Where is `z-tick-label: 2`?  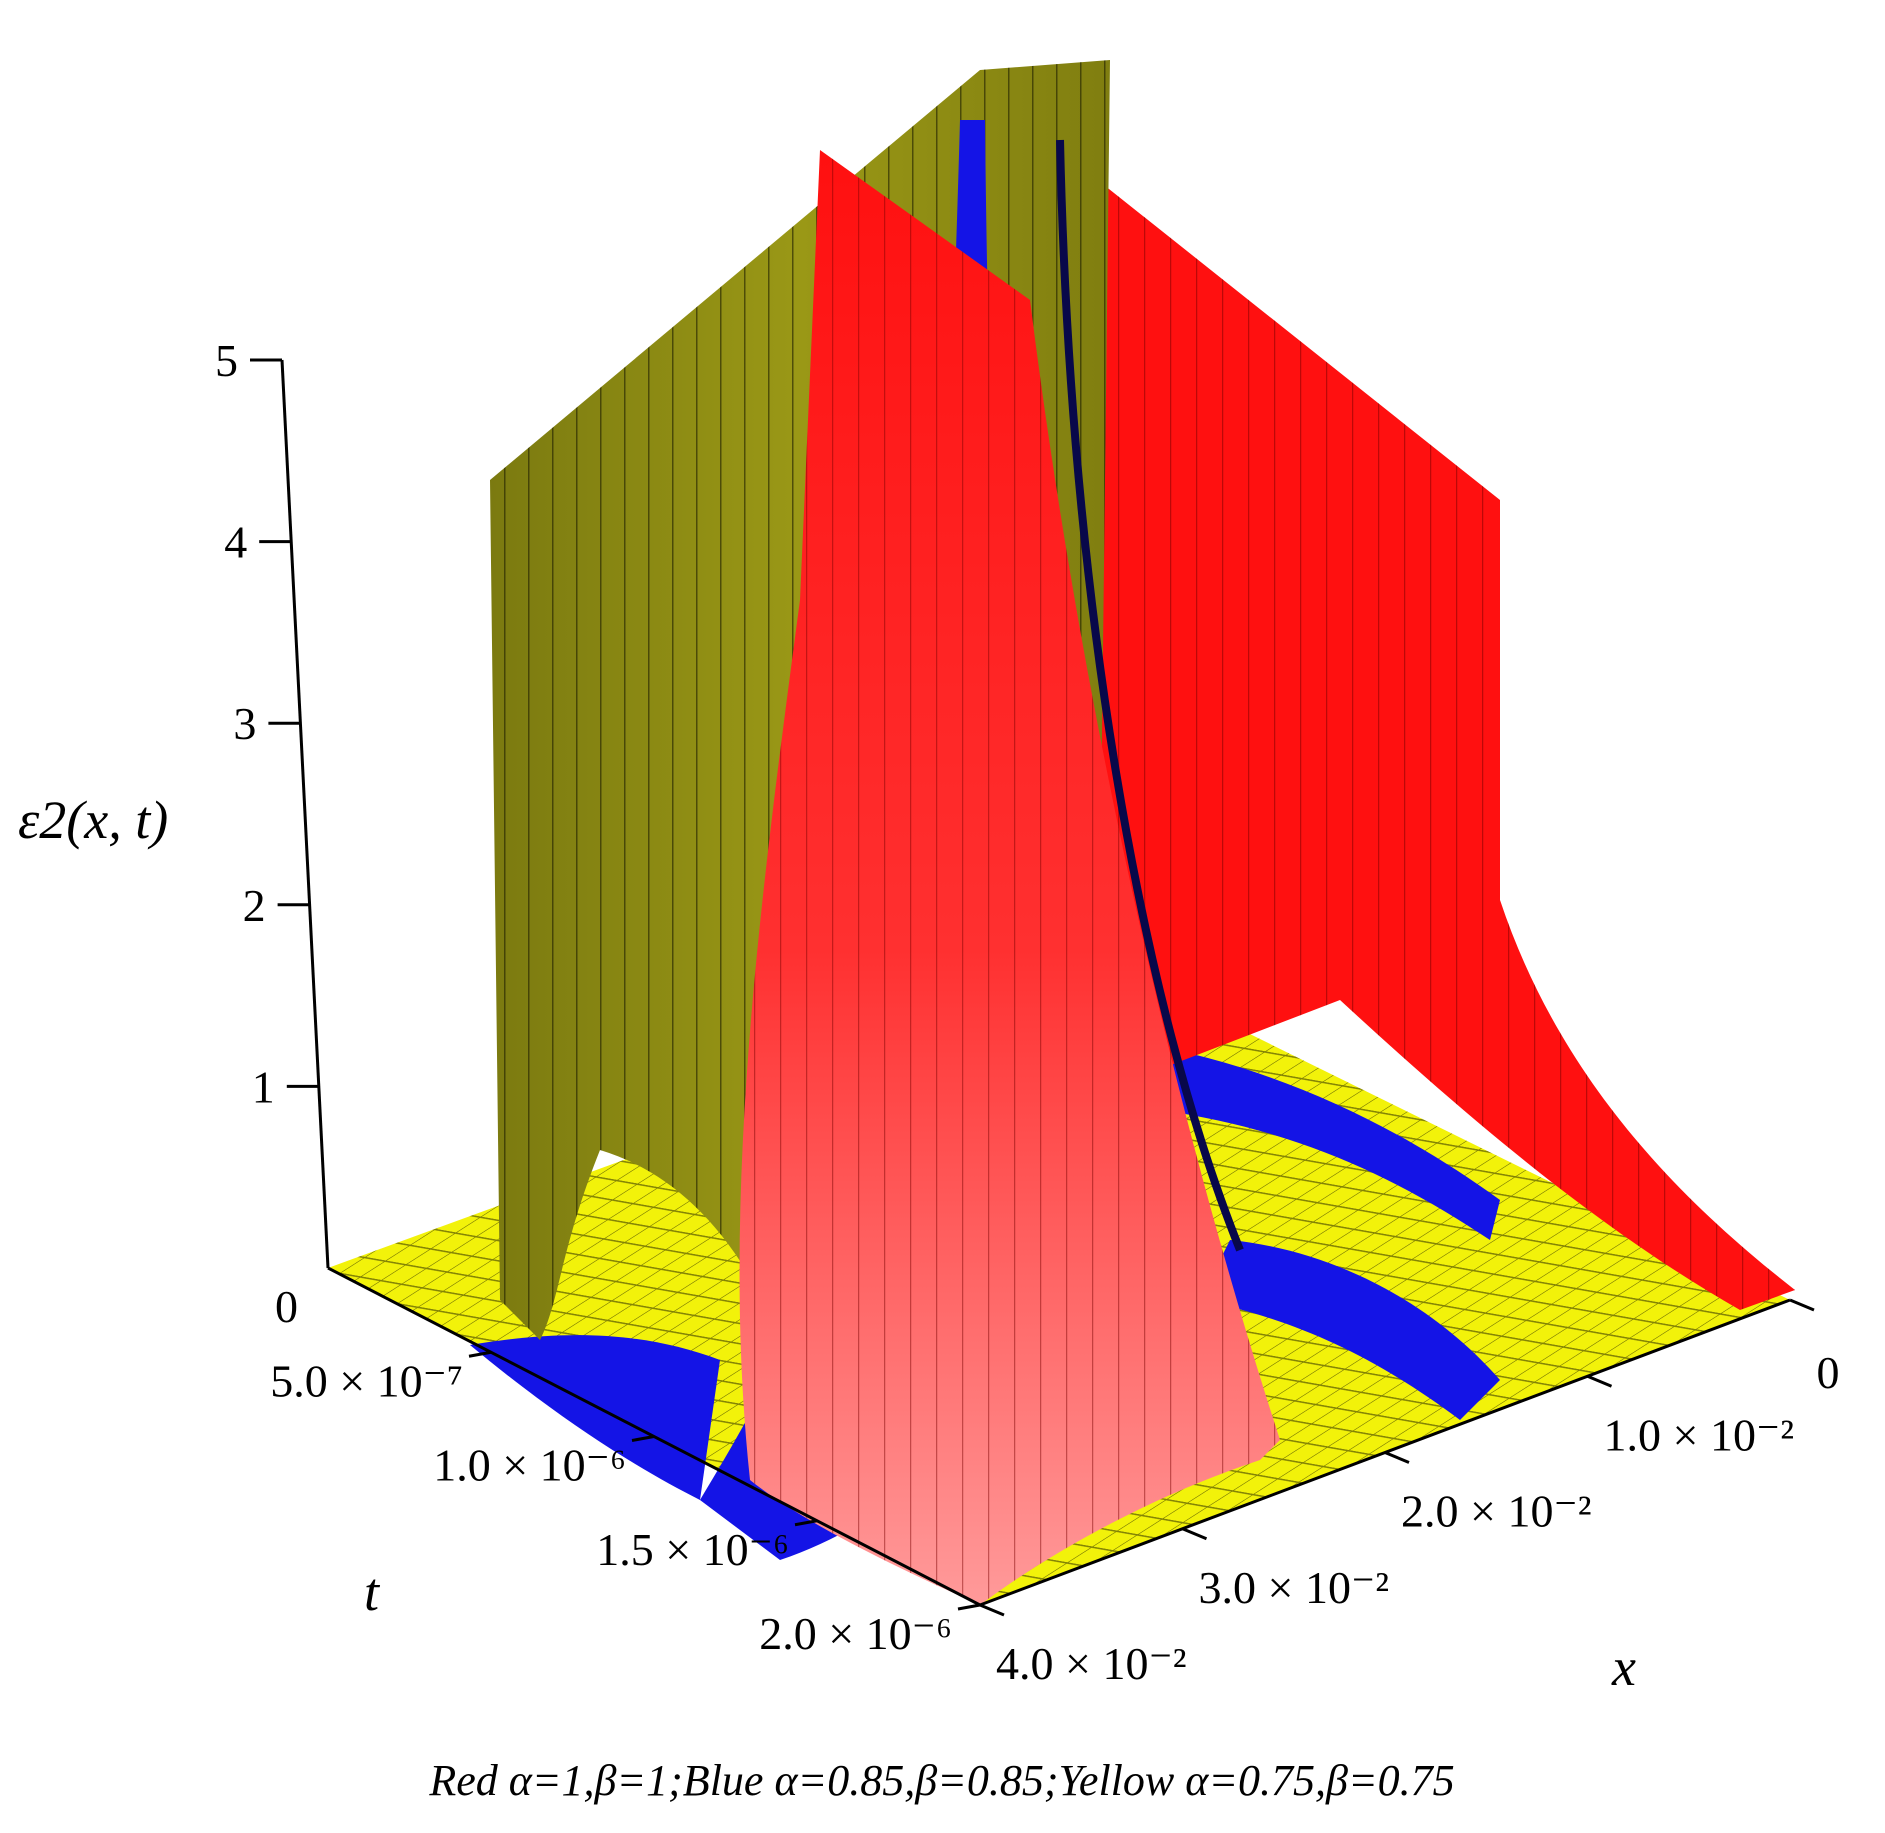 z-tick-label: 2 is located at coordinates (254, 905).